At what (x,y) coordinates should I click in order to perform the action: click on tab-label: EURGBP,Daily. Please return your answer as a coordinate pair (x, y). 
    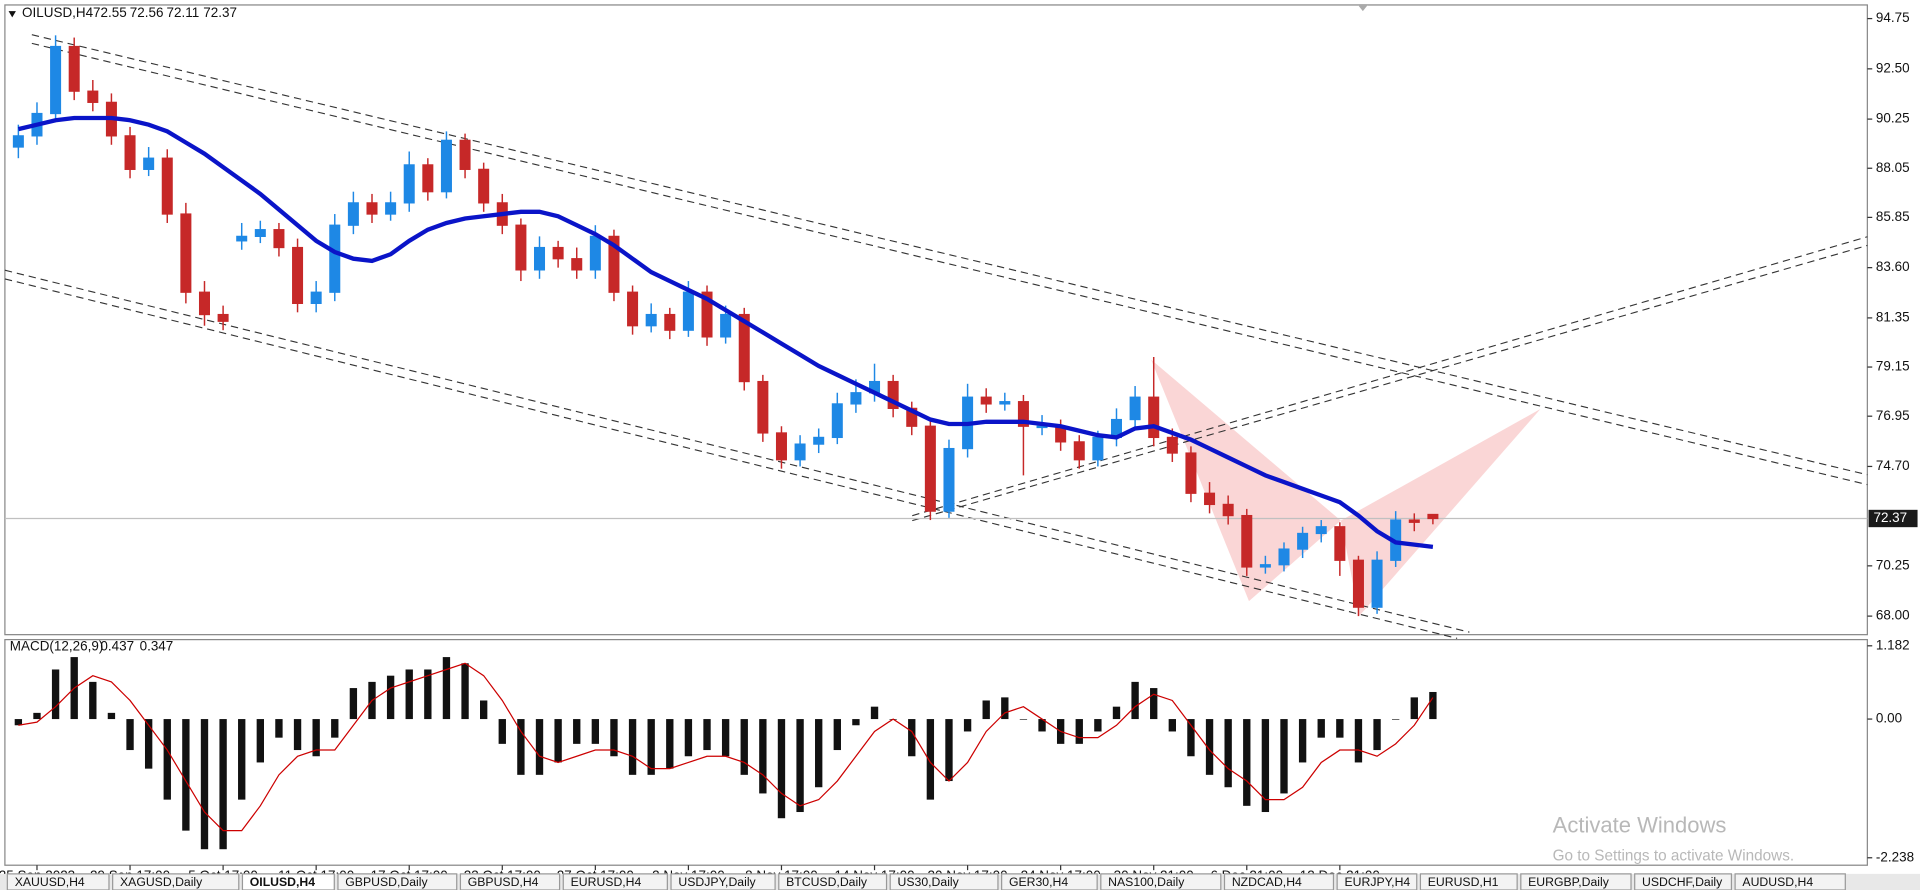
    Looking at the image, I should click on (1569, 882).